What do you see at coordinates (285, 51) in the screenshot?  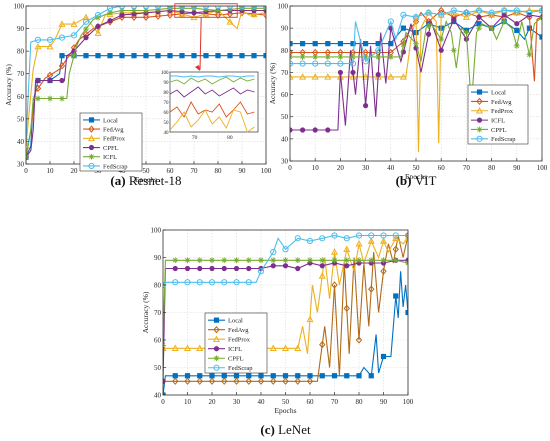 I see `y-tick-label: 80` at bounding box center [285, 51].